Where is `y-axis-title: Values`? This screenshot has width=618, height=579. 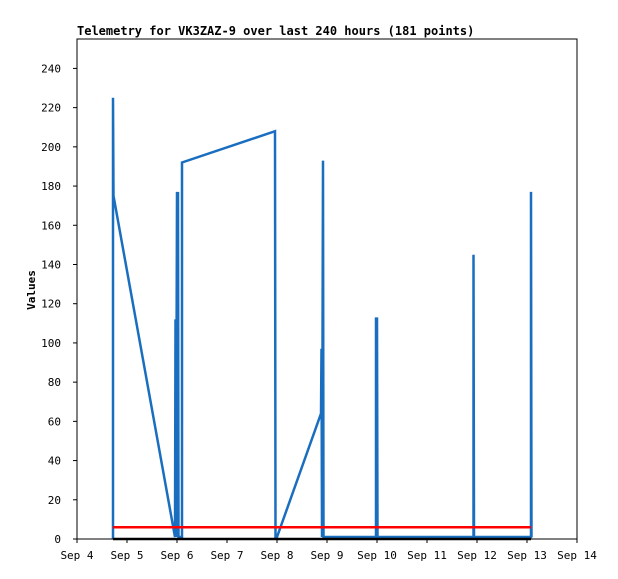
y-axis-title: Values is located at coordinates (31, 290).